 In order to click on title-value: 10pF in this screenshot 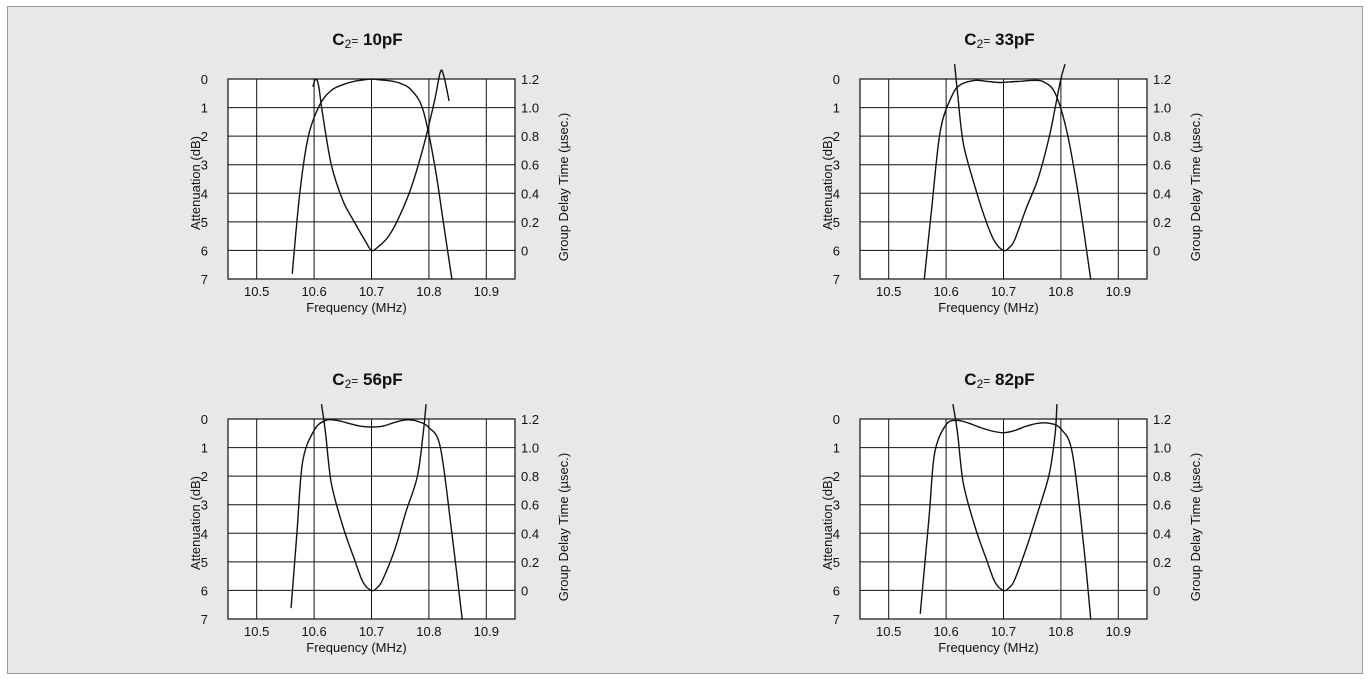, I will do `click(380, 39)`.